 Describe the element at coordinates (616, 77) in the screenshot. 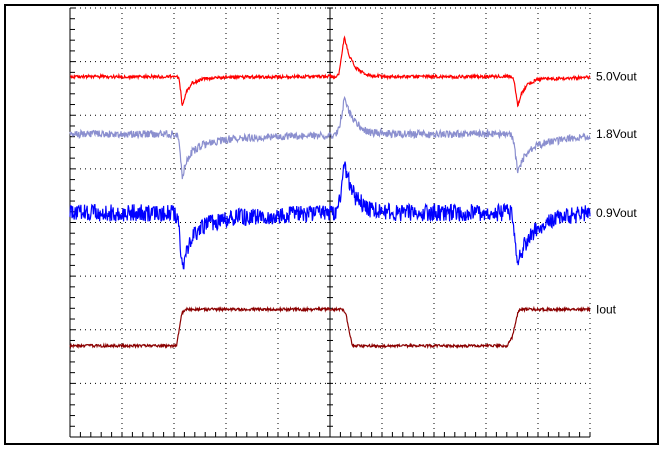

I see `trace-label: 5.0Vout` at that location.